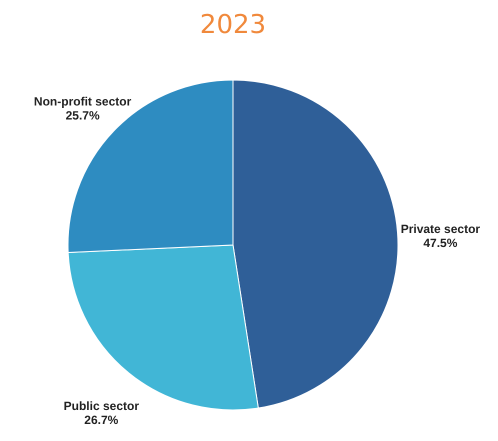 Image resolution: width=498 pixels, height=441 pixels. I want to click on data-label: 26.7%, so click(101, 420).